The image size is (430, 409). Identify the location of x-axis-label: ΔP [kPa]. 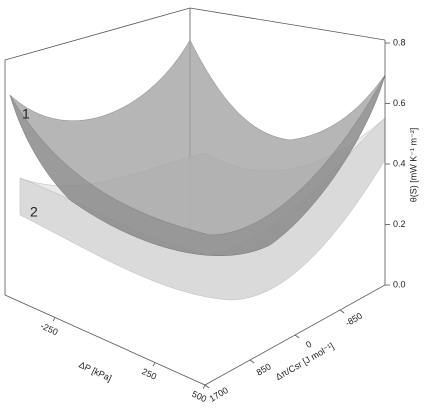
(95, 372).